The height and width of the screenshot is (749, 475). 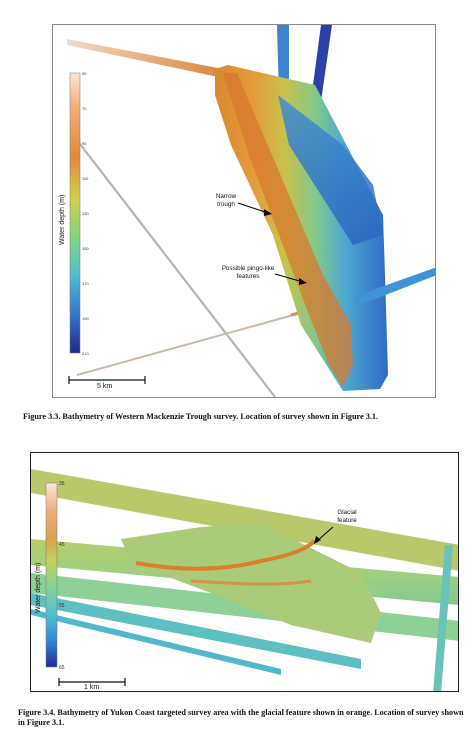 I want to click on colorbar-tick-label: 170, so click(x=85, y=283).